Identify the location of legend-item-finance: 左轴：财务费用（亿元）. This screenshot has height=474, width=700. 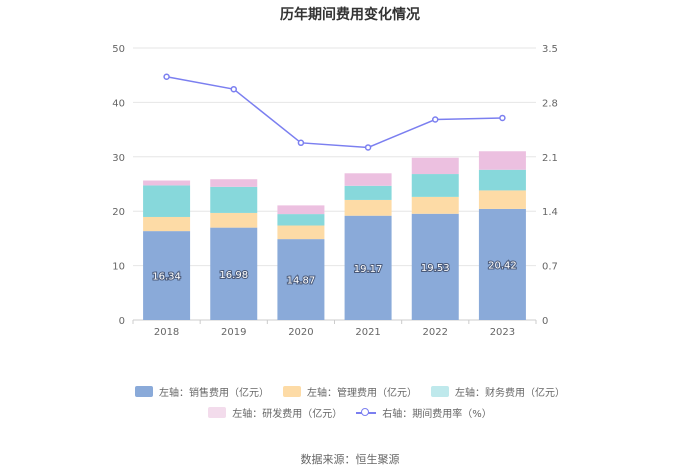
(498, 391).